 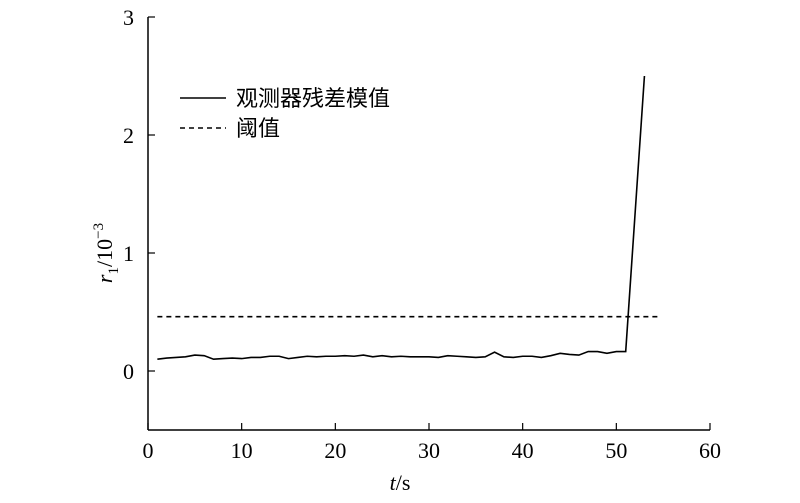 I want to click on x-tick-label: 60, so click(x=710, y=450).